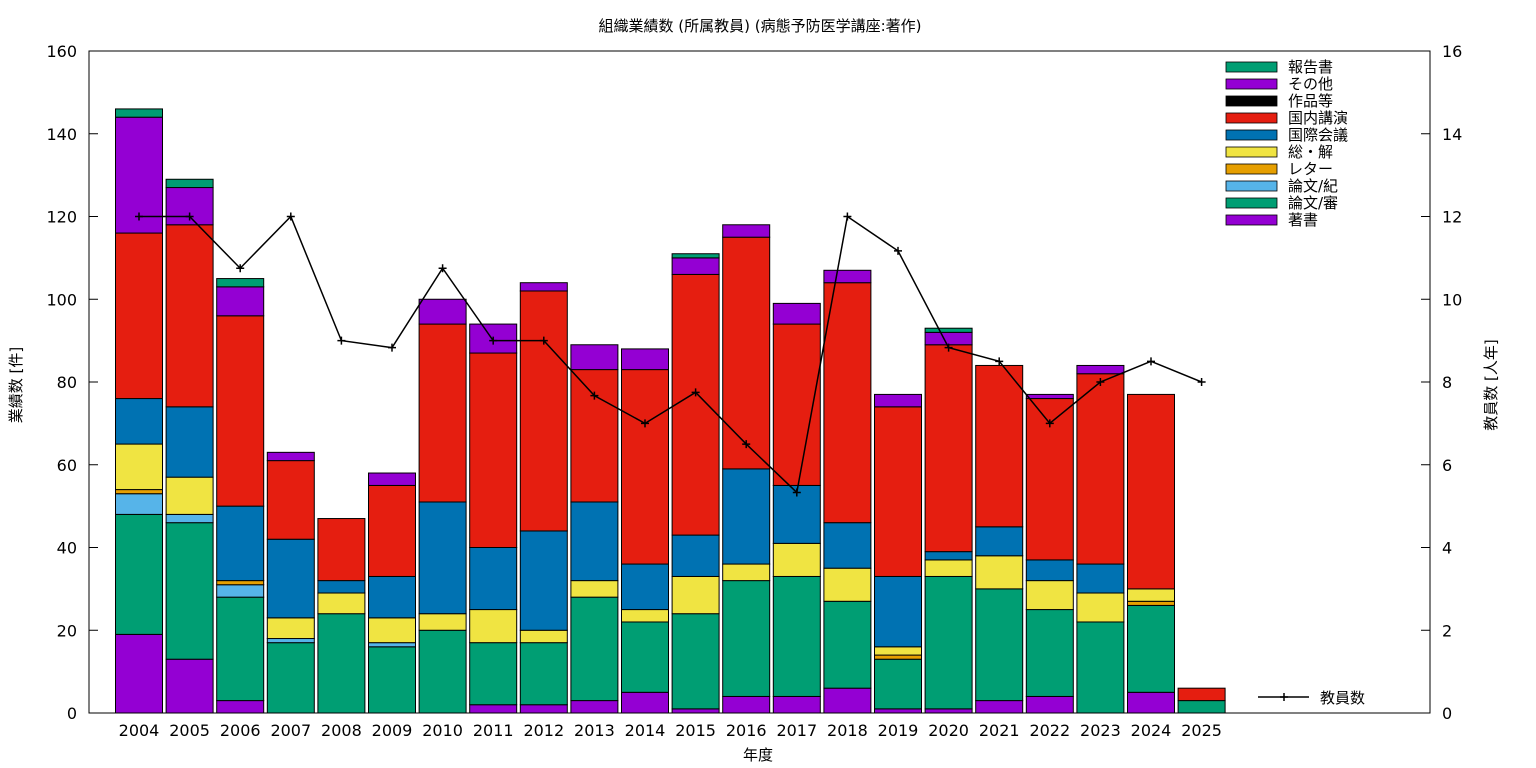  What do you see at coordinates (847, 730) in the screenshot?
I see `x-tick-label: 2018` at bounding box center [847, 730].